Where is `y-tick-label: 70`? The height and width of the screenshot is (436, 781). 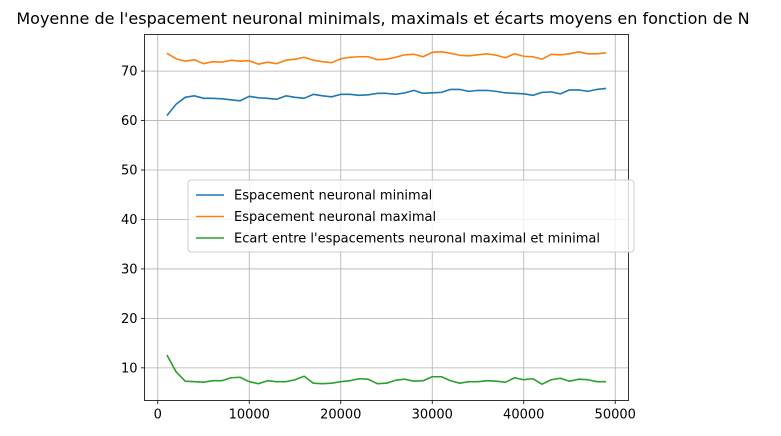
y-tick-label: 70 is located at coordinates (129, 72).